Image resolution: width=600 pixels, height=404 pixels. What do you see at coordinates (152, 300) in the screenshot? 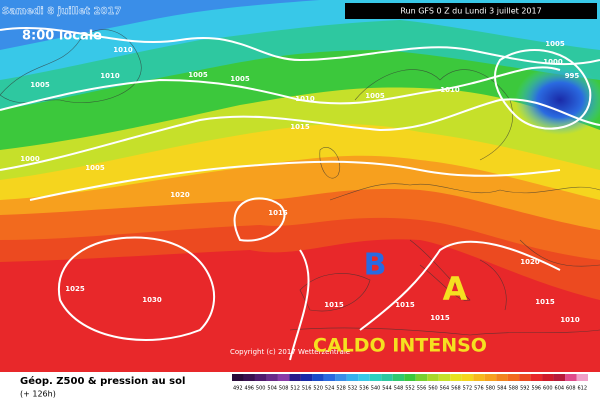
I see `isobar-label: 1030` at bounding box center [152, 300].